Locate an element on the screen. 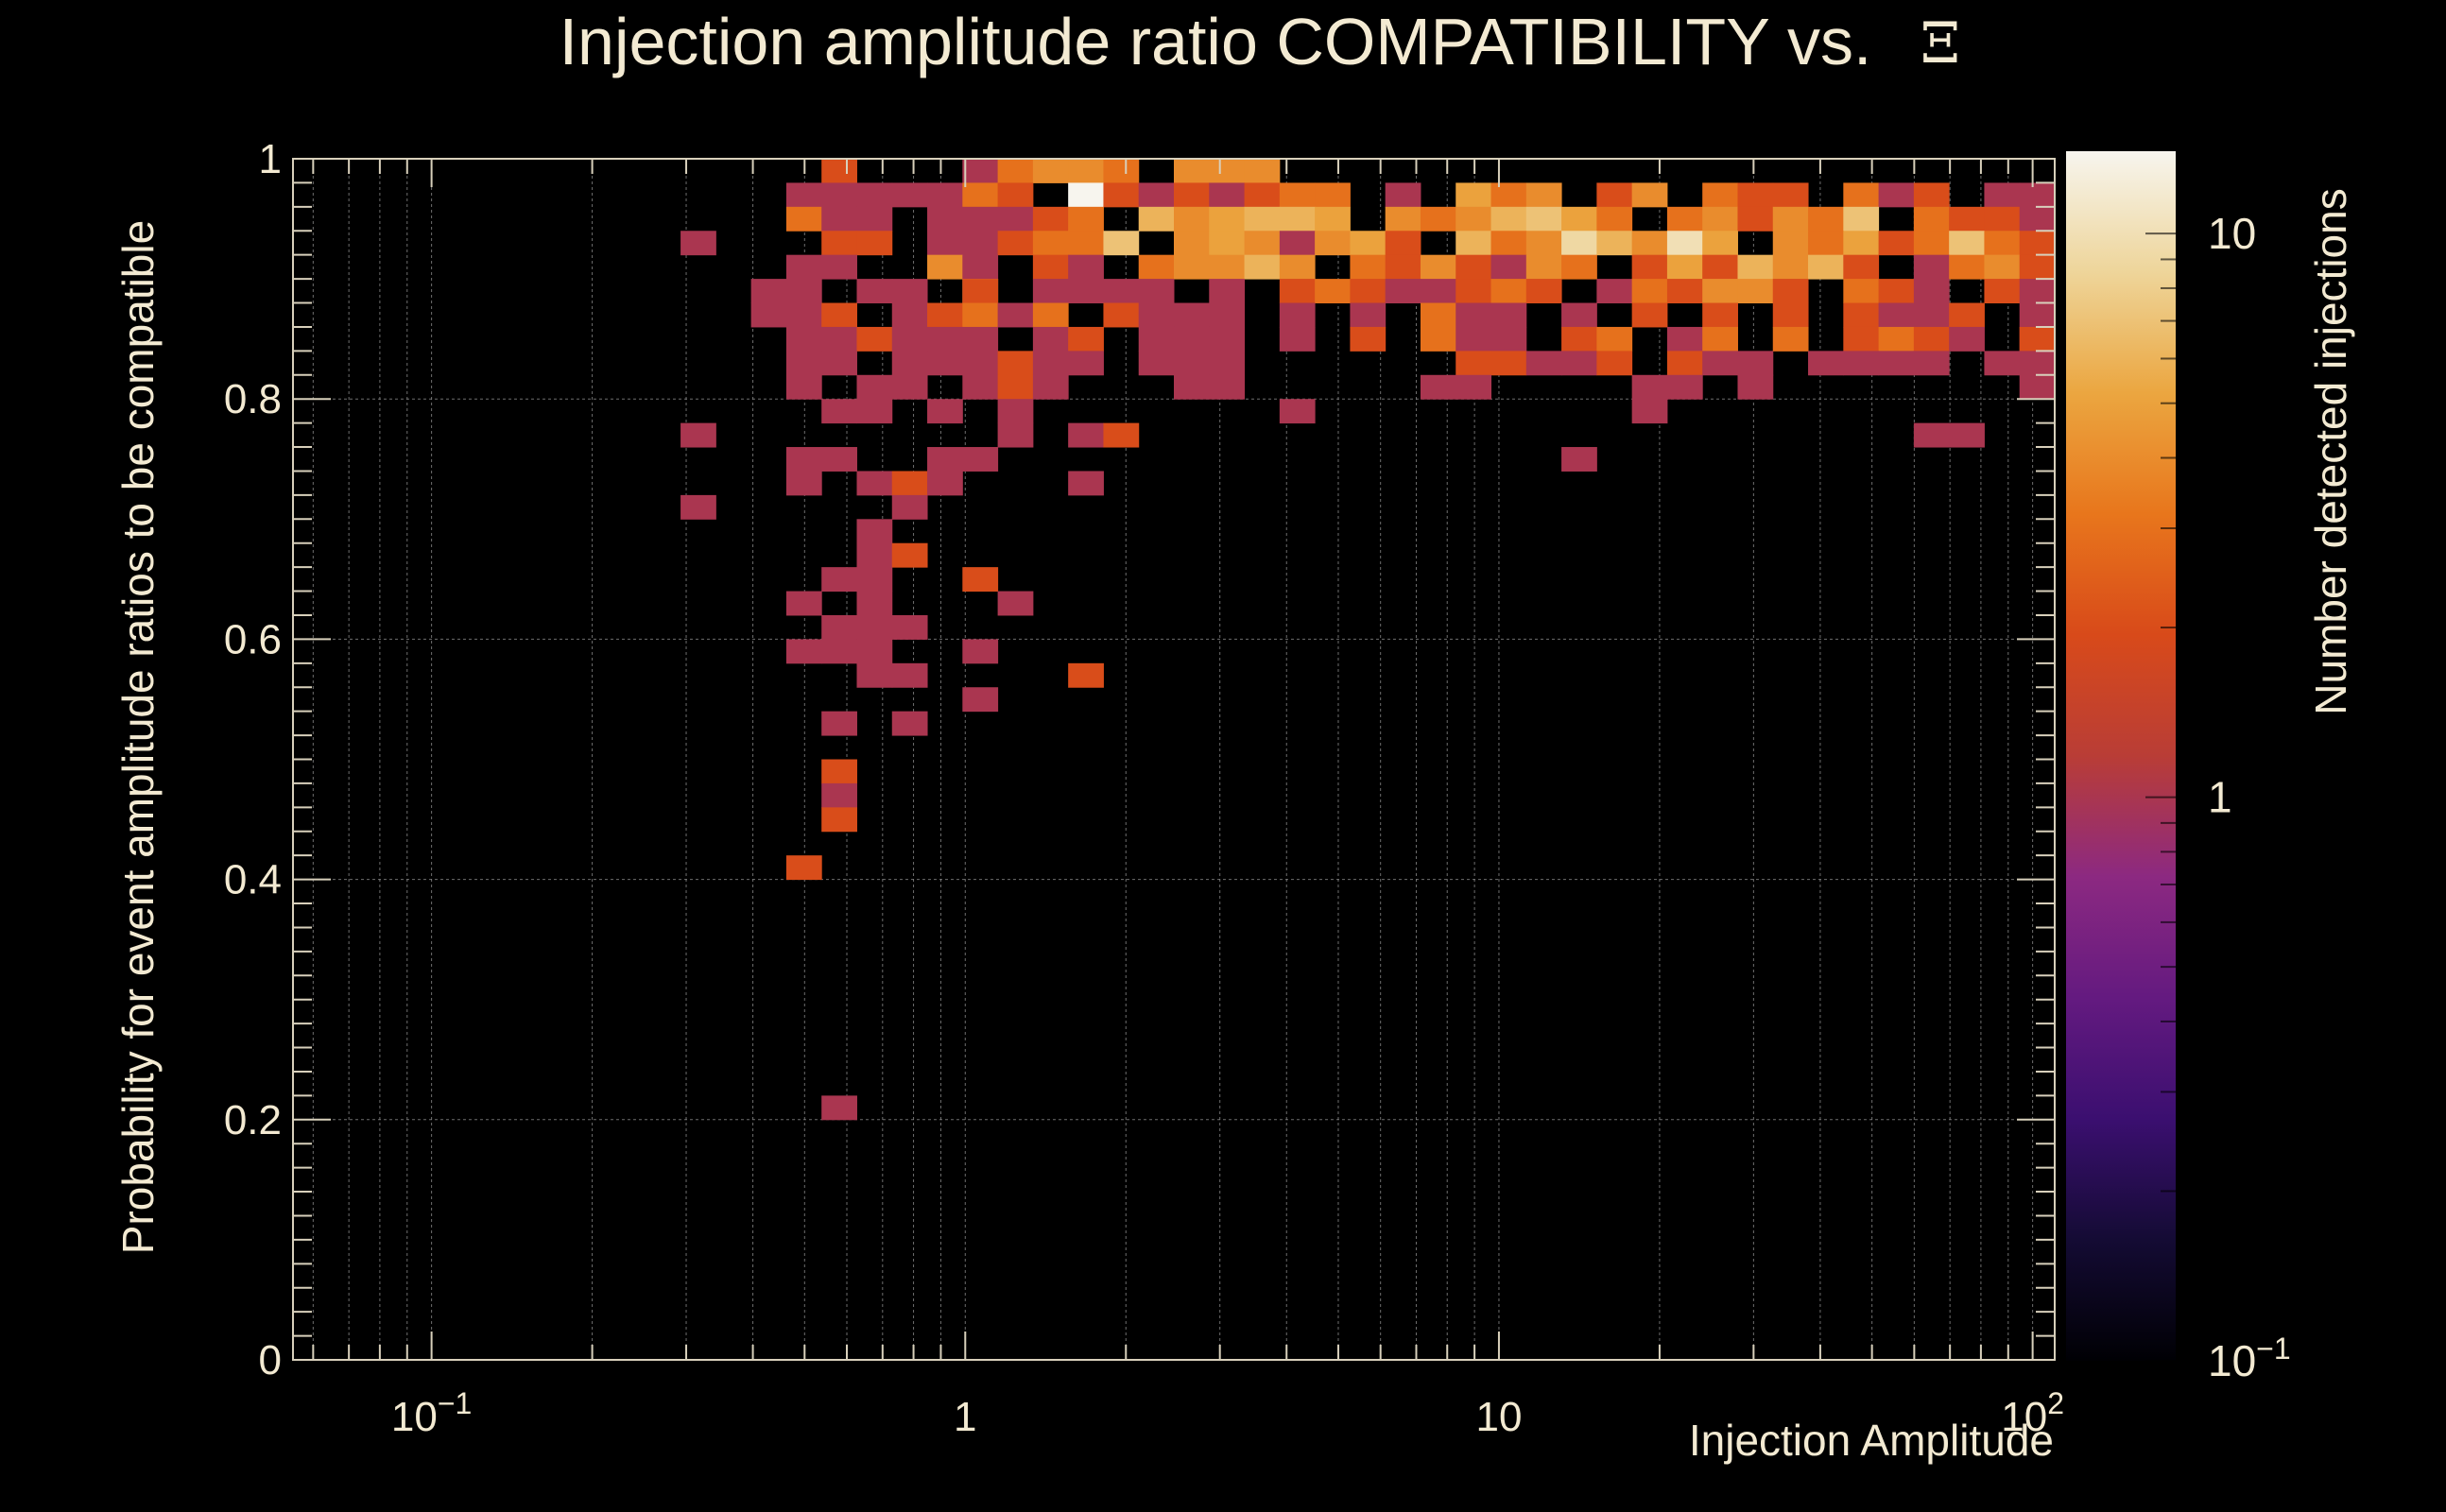 The image size is (2446, 1512). x-tick-label: 10−1 is located at coordinates (431, 1413).